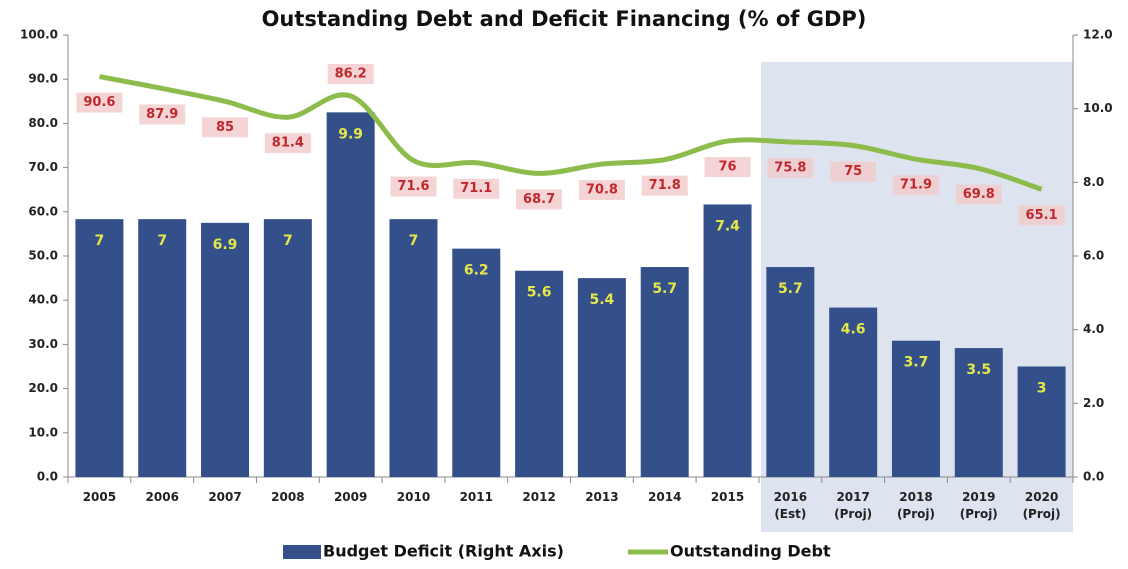 The image size is (1128, 569). Describe the element at coordinates (727, 497) in the screenshot. I see `x-tick-label: 2015` at that location.